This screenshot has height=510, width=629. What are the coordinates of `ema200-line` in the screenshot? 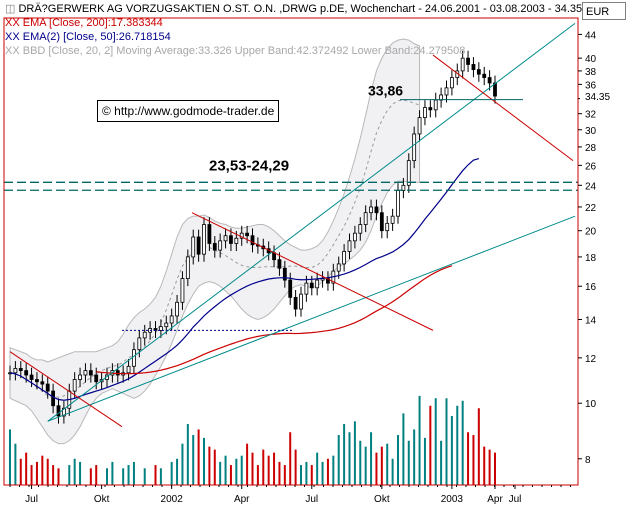 It's located at (274, 320).